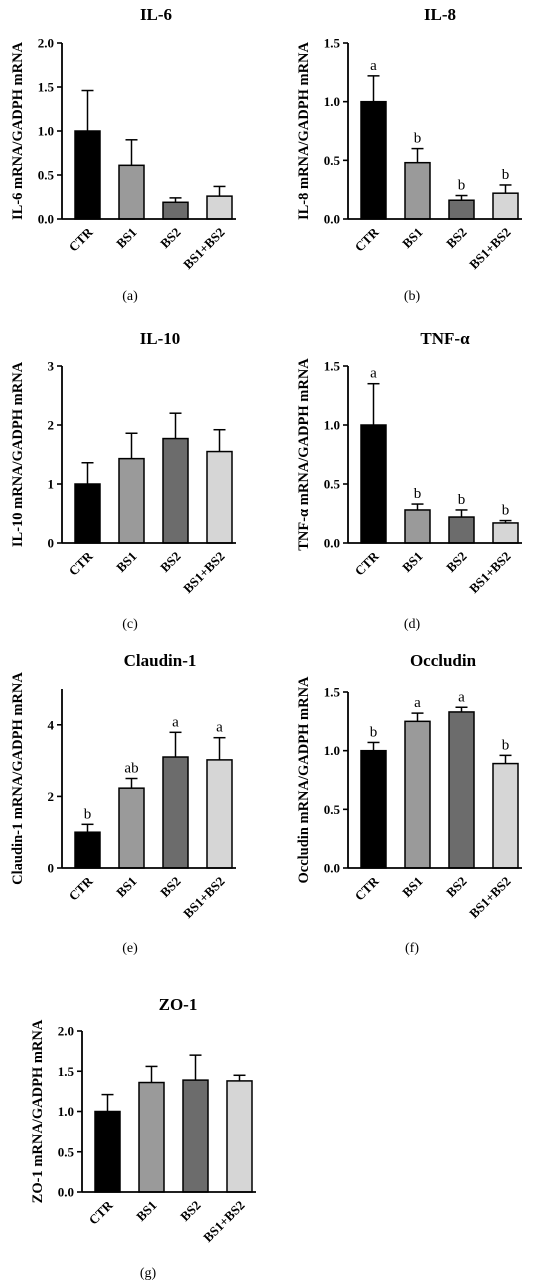 This screenshot has width=550, height=1287. Describe the element at coordinates (160, 660) in the screenshot. I see `chart-title: Claudin-1` at that location.